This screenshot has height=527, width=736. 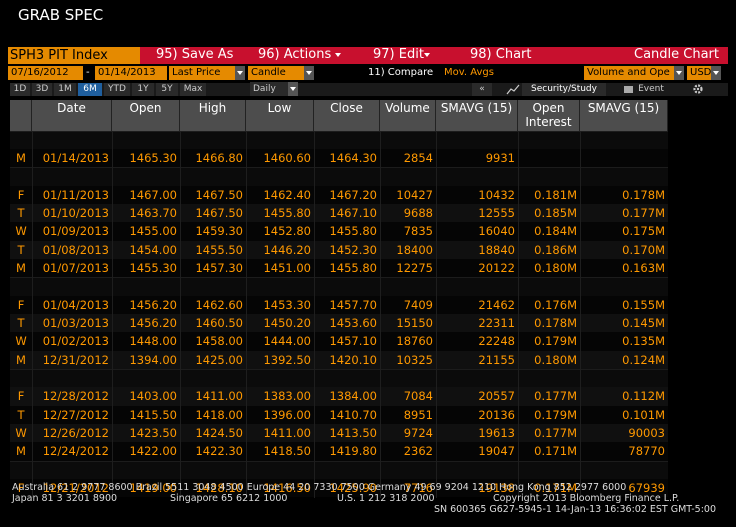 I want to click on security-field: SPH3 PIT Index, so click(x=74, y=55).